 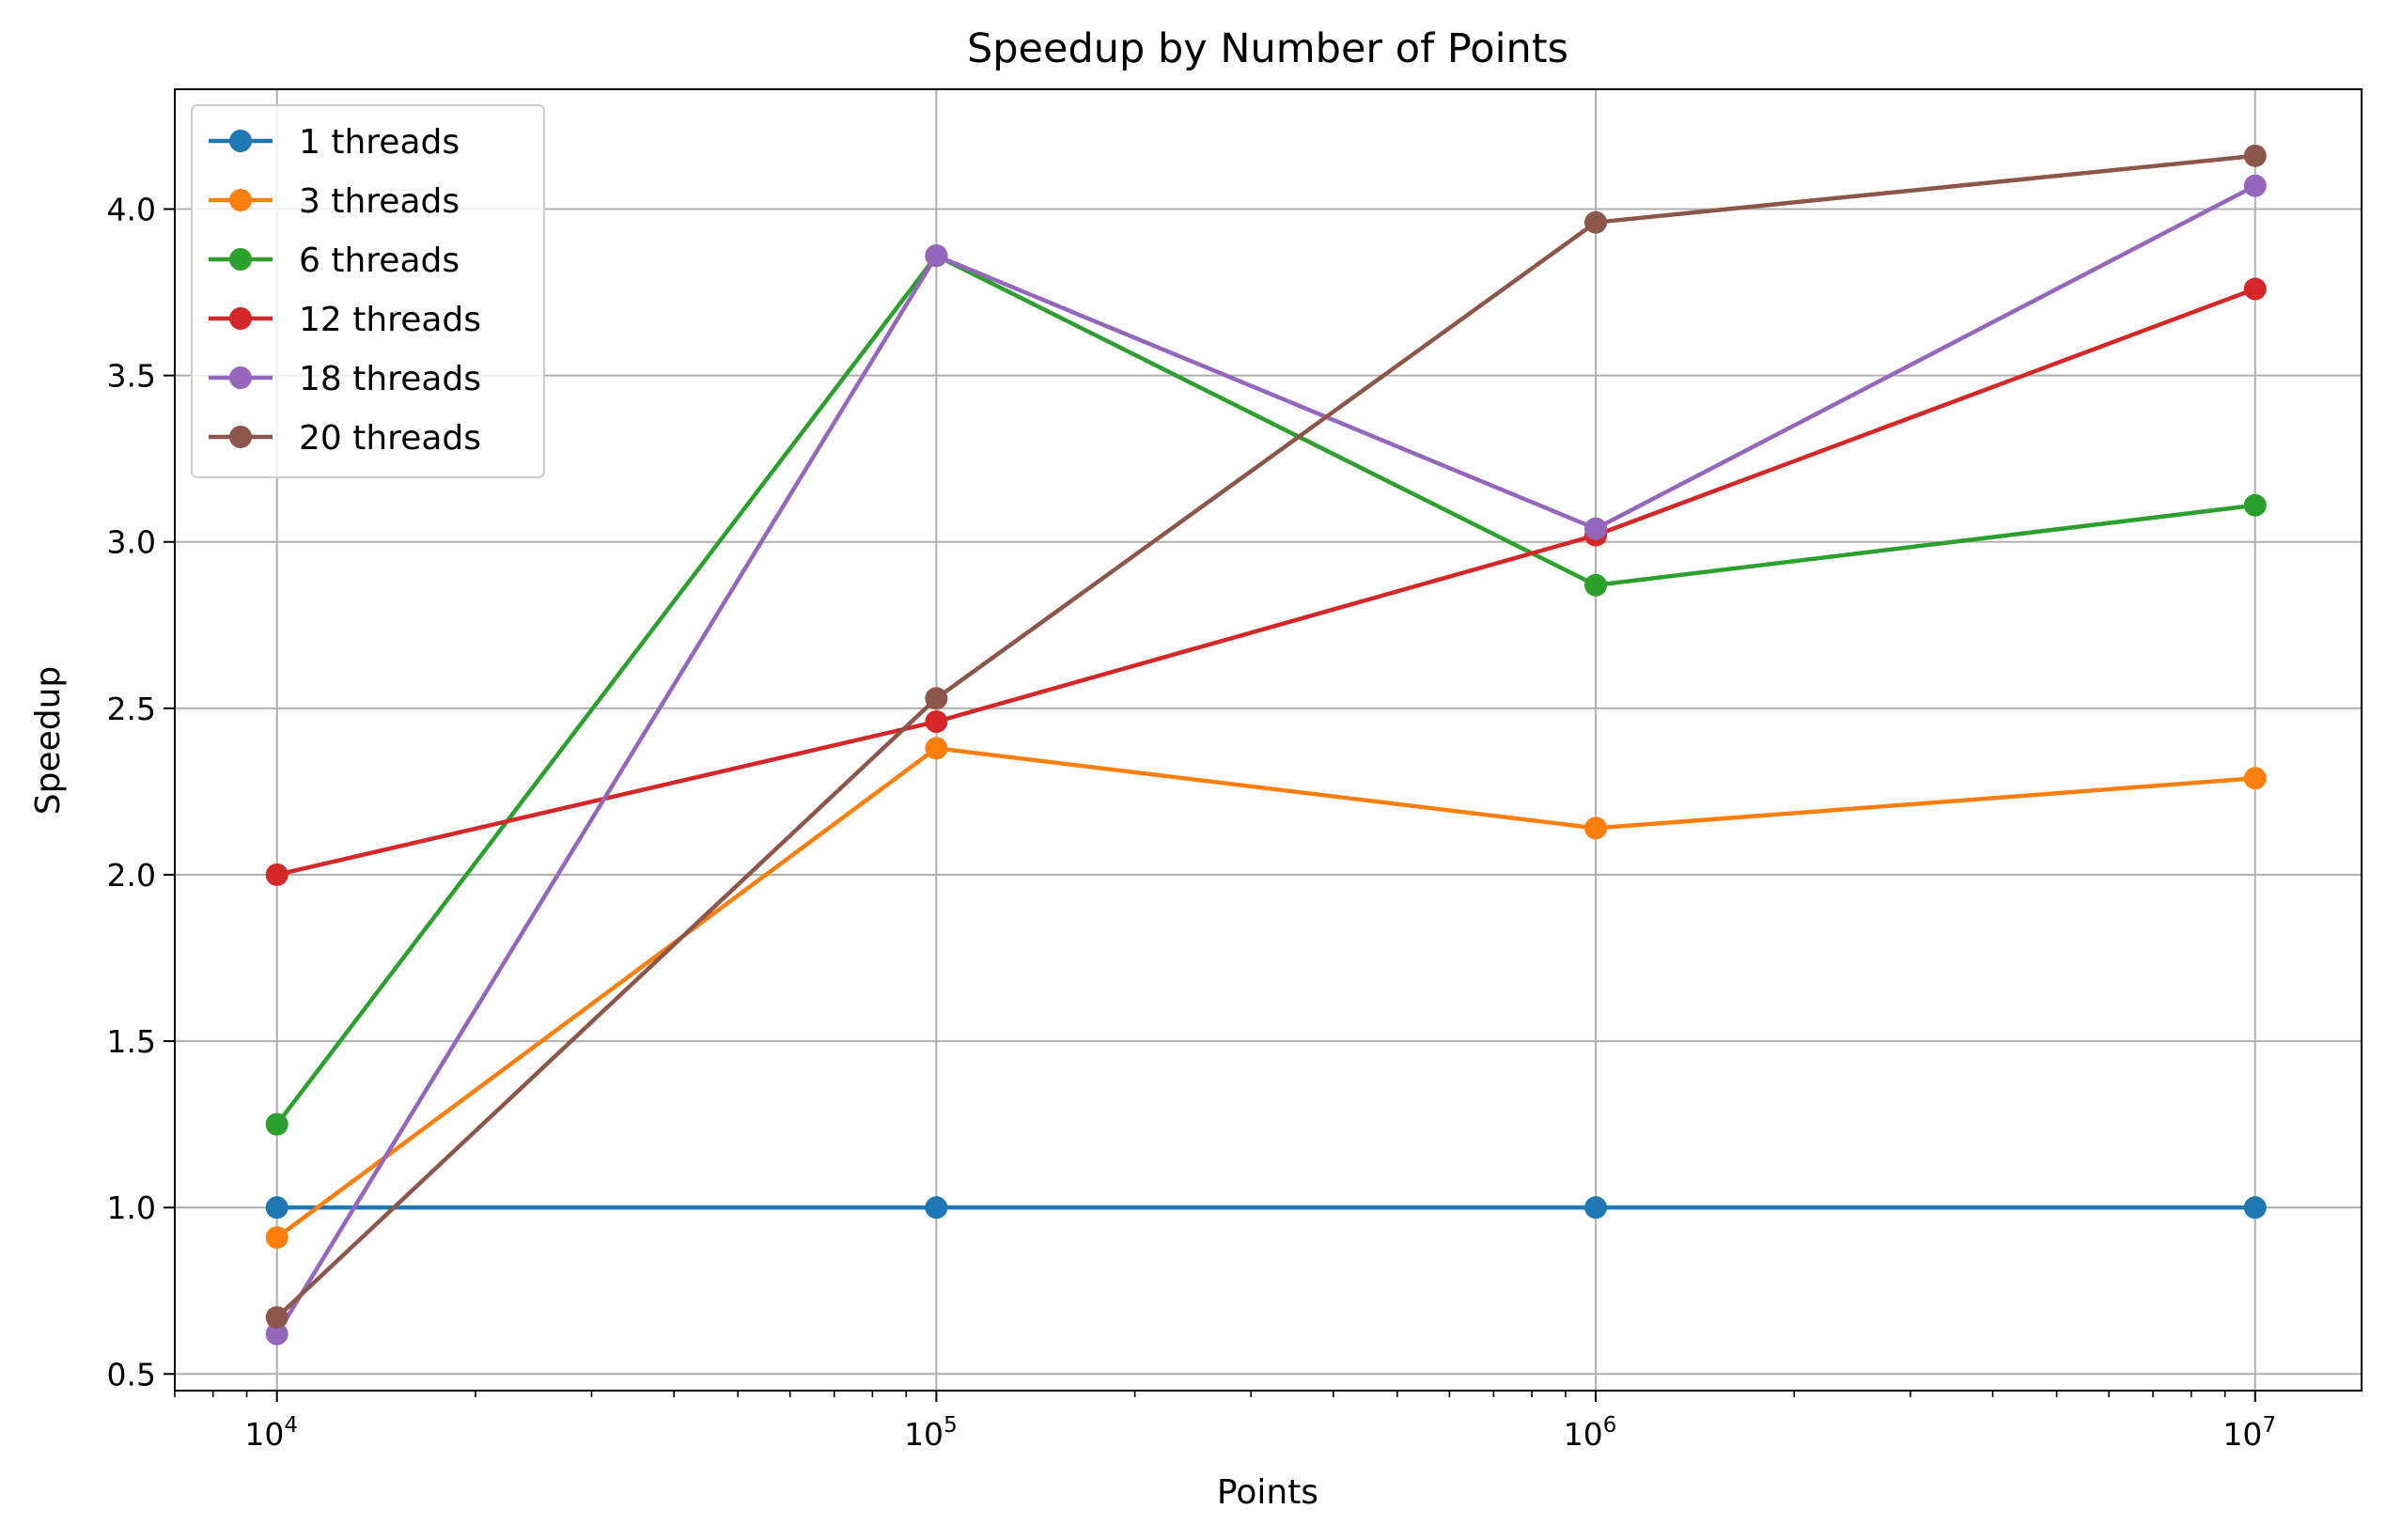 What do you see at coordinates (1266, 1208) in the screenshot?
I see `series-group` at bounding box center [1266, 1208].